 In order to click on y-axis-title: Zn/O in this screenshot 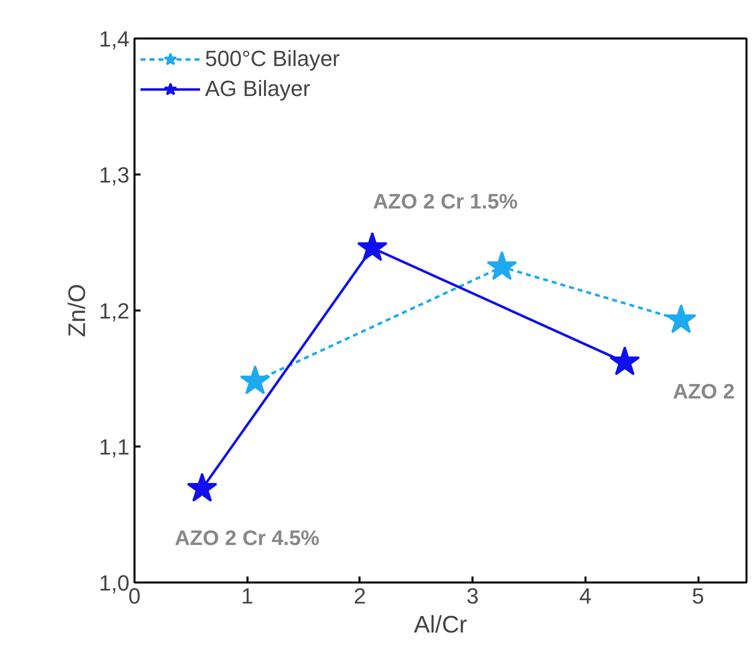, I will do `click(77, 311)`.